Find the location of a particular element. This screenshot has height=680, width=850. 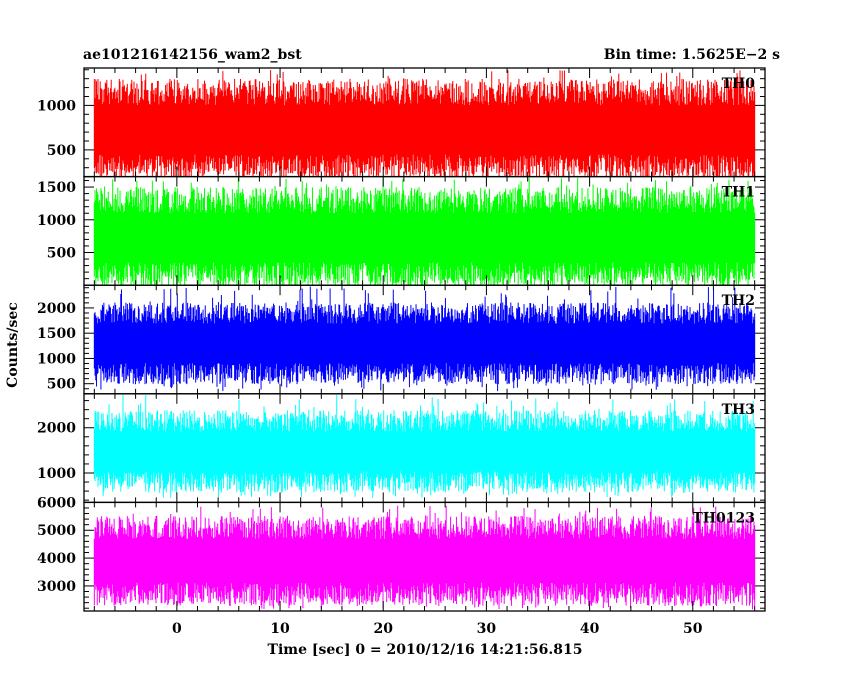

x-axis-title: Time [sec] 0 = 2010/12/16 14:21:56.815 is located at coordinates (425, 650).